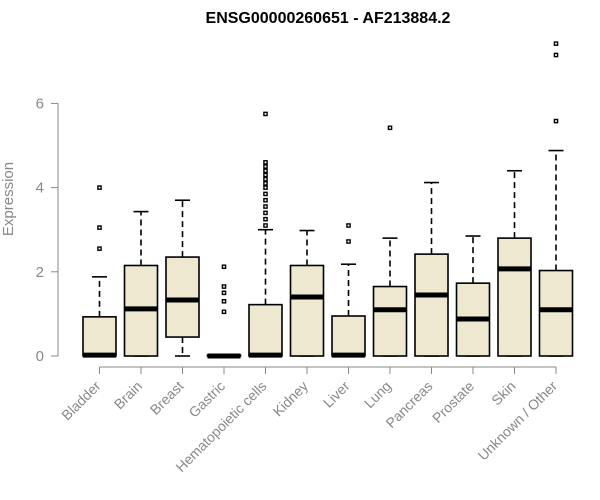 This screenshot has height=500, width=600. What do you see at coordinates (336, 394) in the screenshot?
I see `x-tick-label: Liver` at bounding box center [336, 394].